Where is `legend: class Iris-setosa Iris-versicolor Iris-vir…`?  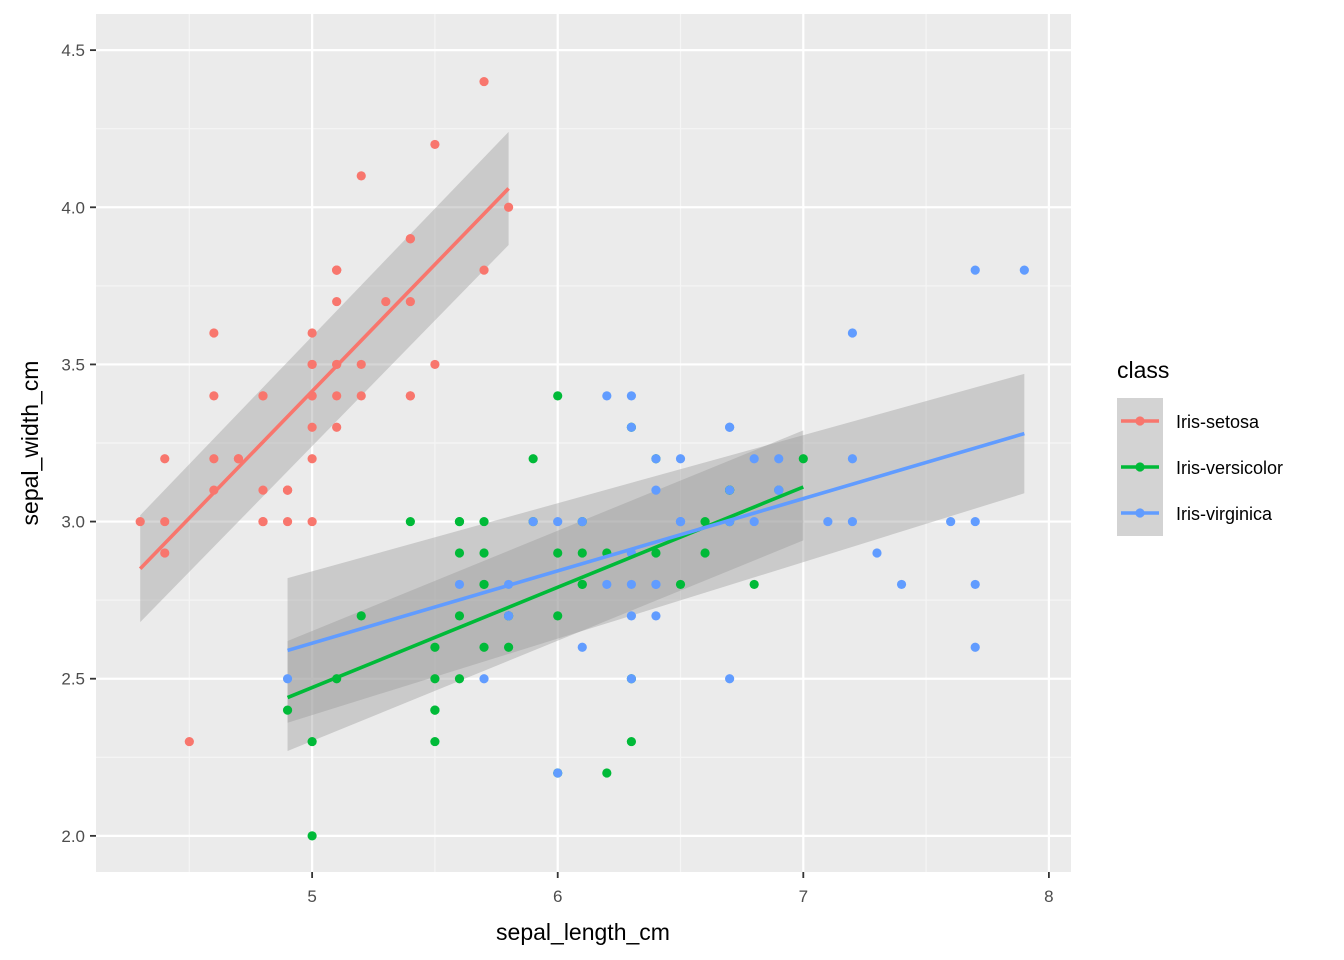
legend: class Iris-setosa Iris-versicolor Iris-vir… is located at coordinates (1200, 446).